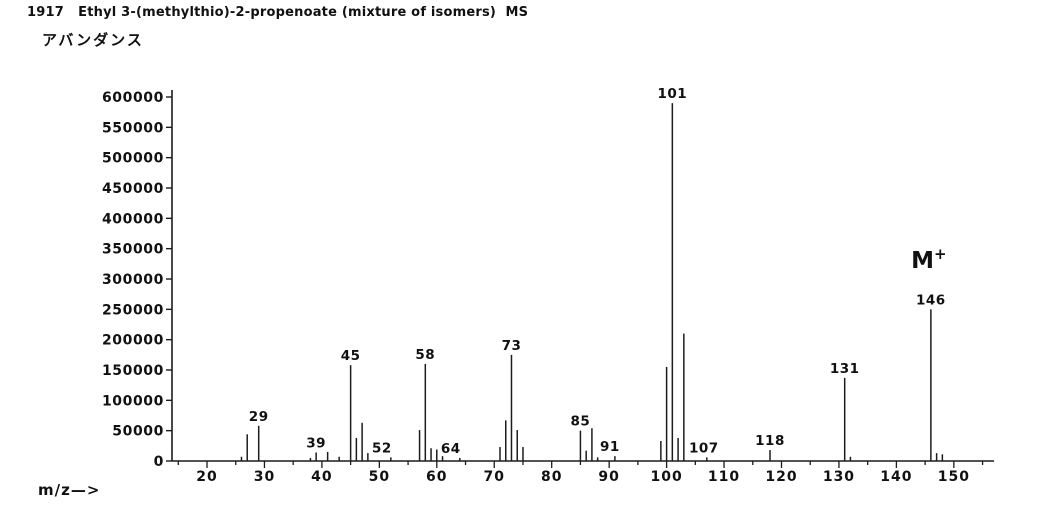 This screenshot has width=1064, height=530. Describe the element at coordinates (133, 371) in the screenshot. I see `y-tick-label: 150000` at that location.